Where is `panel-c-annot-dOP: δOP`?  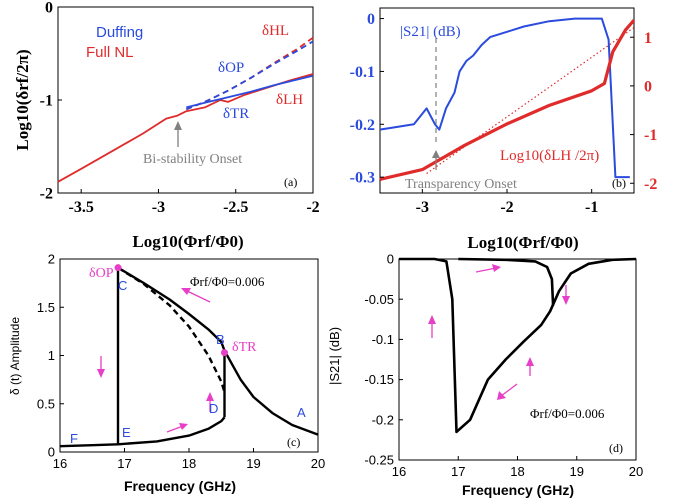 panel-c-annot-dOP: δOP is located at coordinates (101, 273).